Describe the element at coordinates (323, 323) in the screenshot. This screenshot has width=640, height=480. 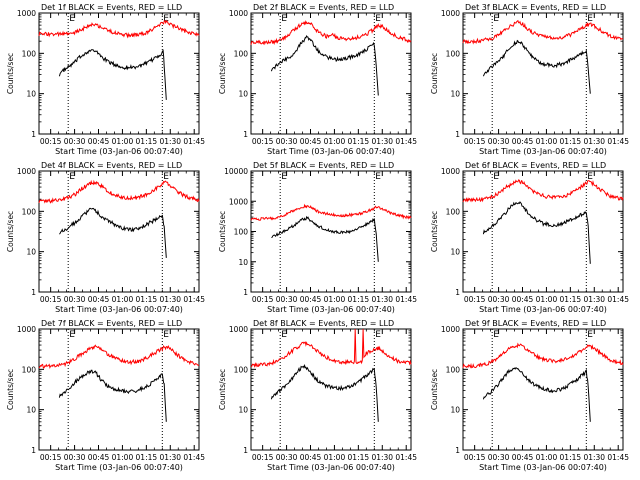
I see `chart-title: Det 8f BLACK = Events, RED = LLD` at that location.